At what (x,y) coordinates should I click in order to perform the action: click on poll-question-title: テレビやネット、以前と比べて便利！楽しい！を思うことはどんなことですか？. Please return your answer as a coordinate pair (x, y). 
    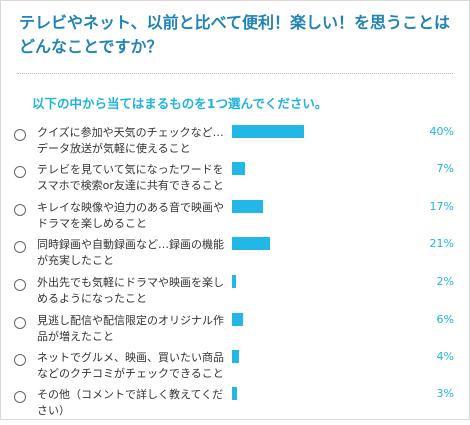
    Looking at the image, I should click on (235, 34).